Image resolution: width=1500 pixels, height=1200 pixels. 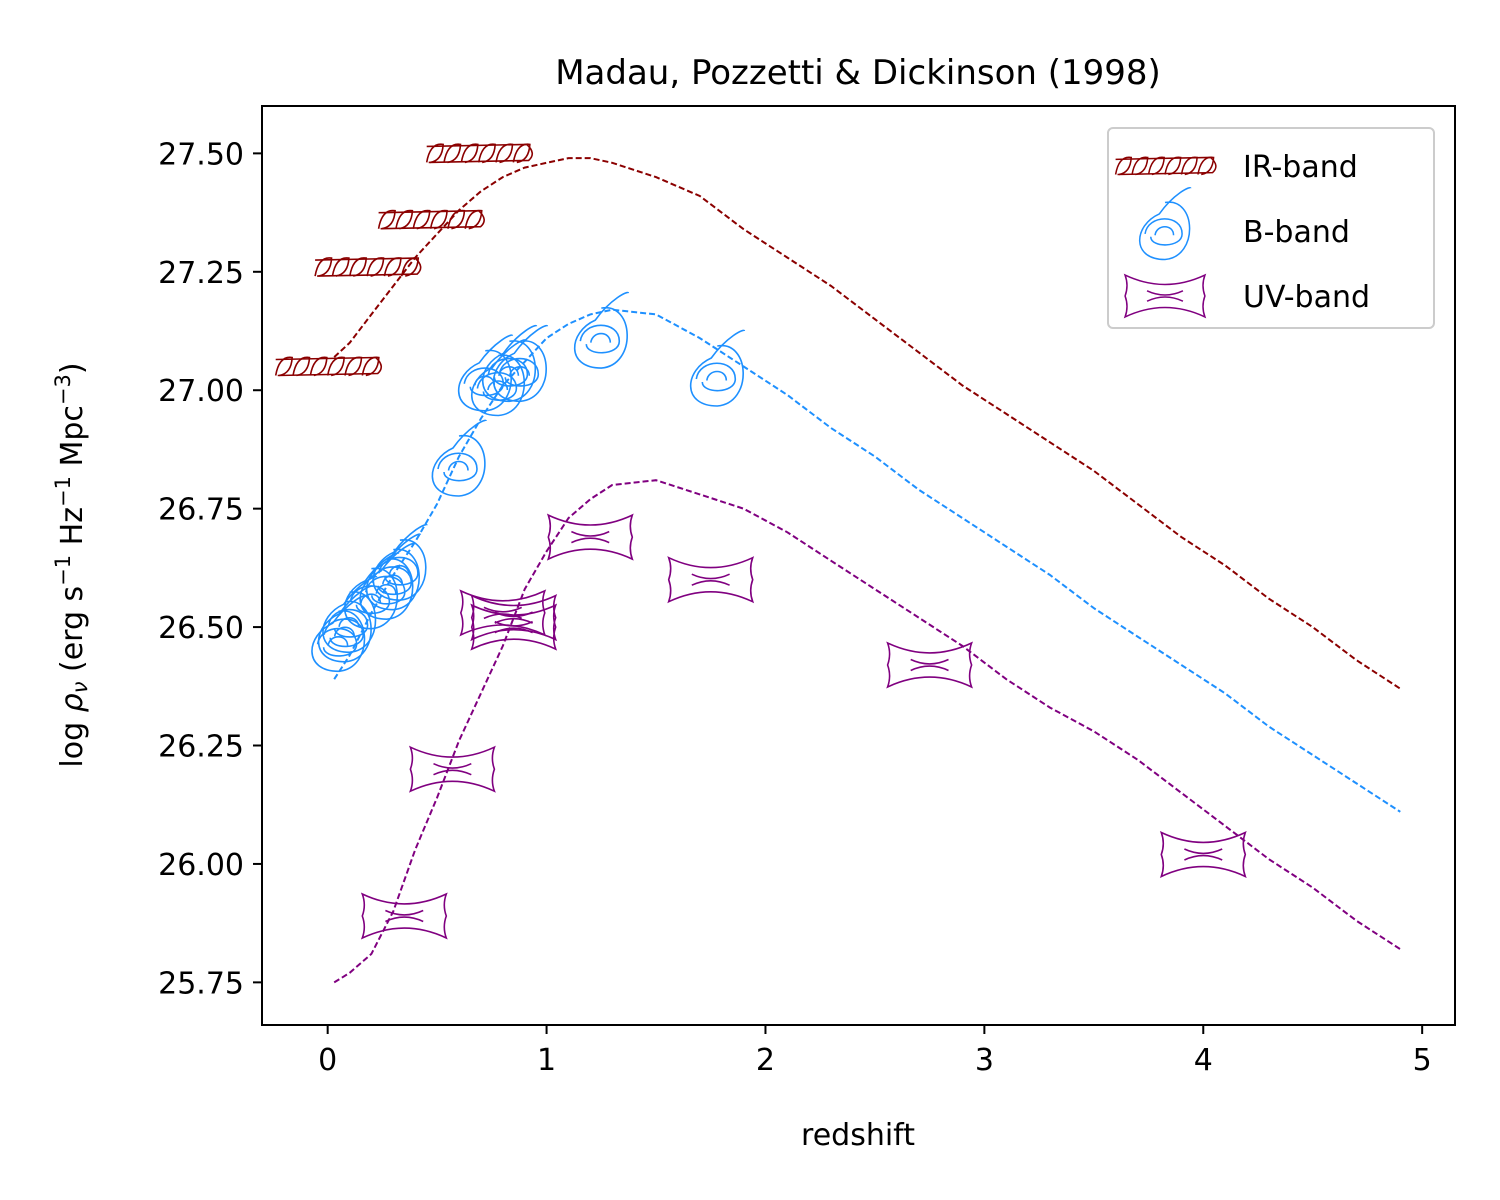 What do you see at coordinates (1165, 166) in the screenshot?
I see `legend-marker-ir-band` at bounding box center [1165, 166].